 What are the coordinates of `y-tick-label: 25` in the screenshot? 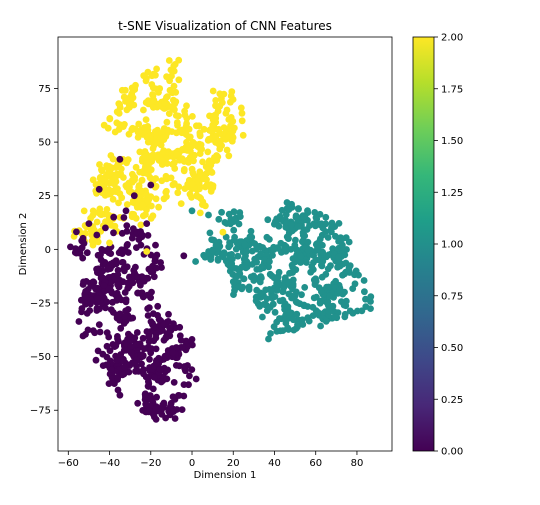 It's located at (44, 196).